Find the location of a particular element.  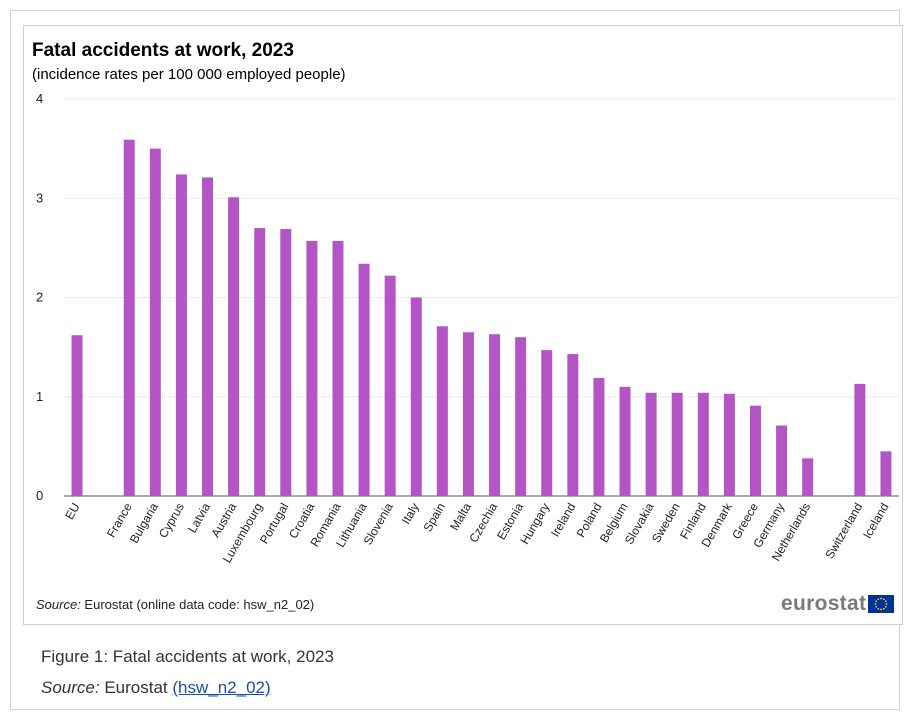

bar-greece is located at coordinates (755, 450).